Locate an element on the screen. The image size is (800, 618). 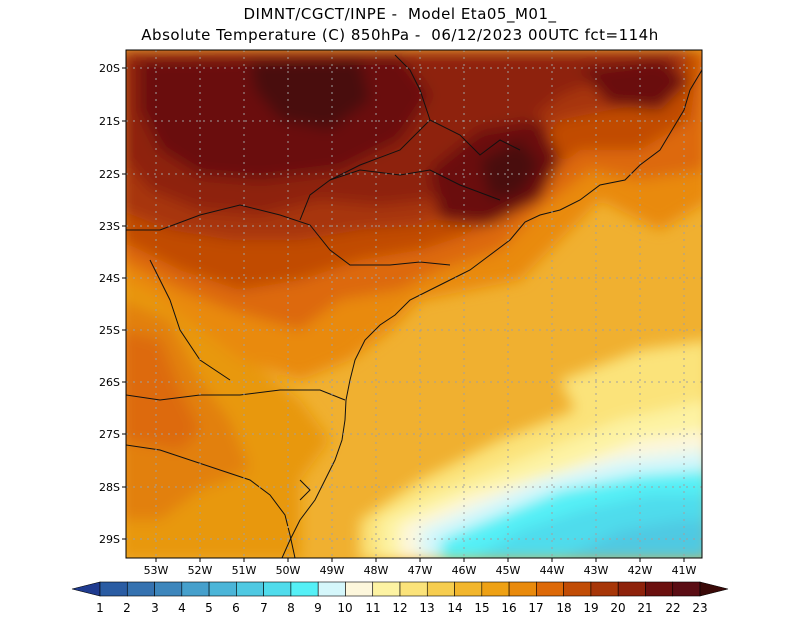
lon-label: 46W is located at coordinates (464, 570).